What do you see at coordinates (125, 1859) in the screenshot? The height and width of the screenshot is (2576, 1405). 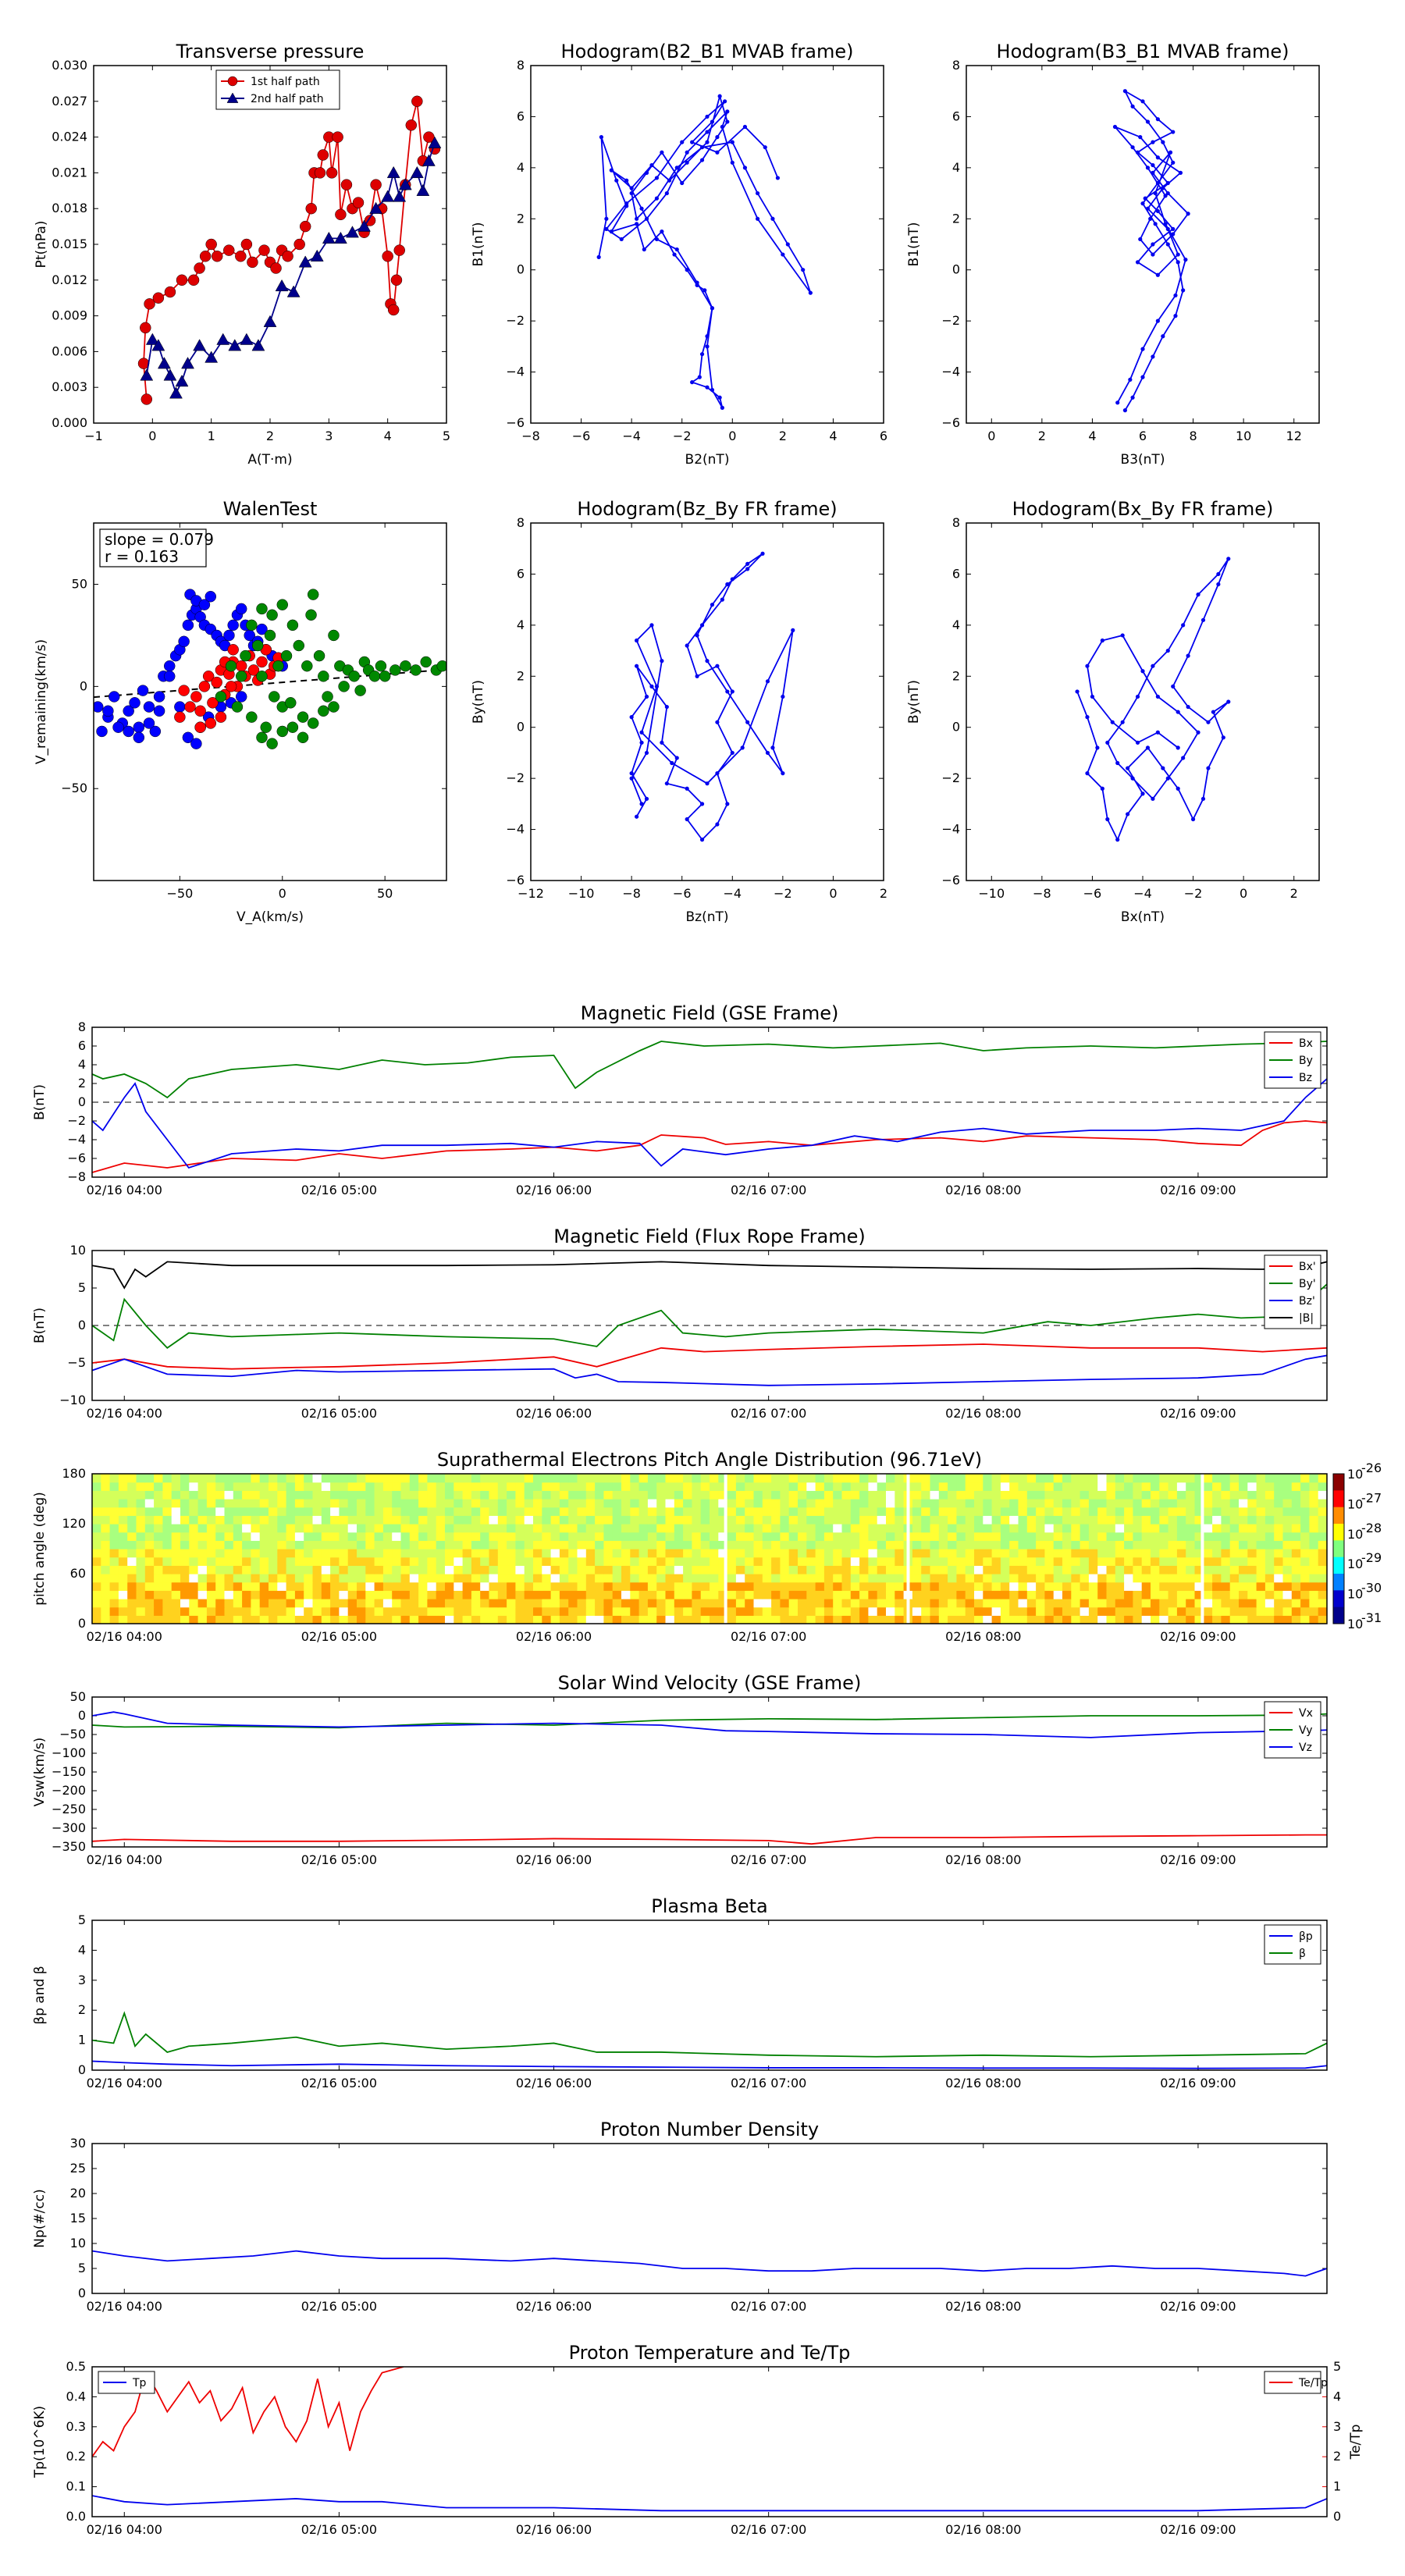 I see `x-tick-label: 02/16 04:00` at bounding box center [125, 1859].